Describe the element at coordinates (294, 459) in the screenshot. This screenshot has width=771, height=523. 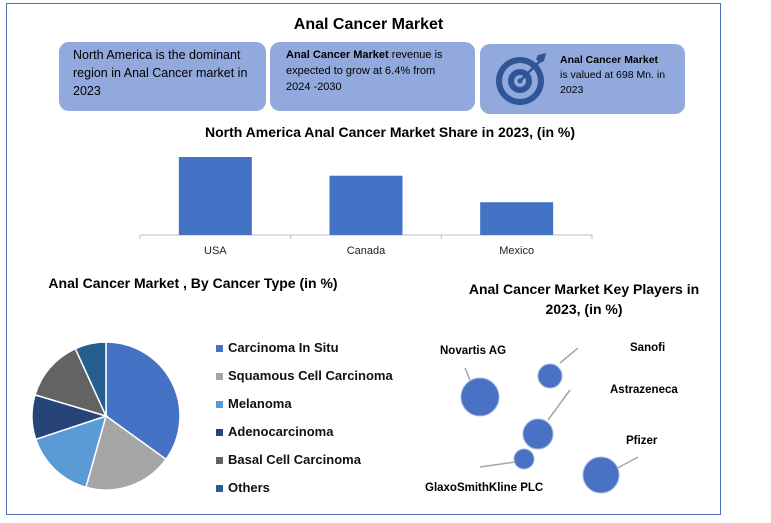
I see `legend-label: Basal Cell Carcinoma` at that location.